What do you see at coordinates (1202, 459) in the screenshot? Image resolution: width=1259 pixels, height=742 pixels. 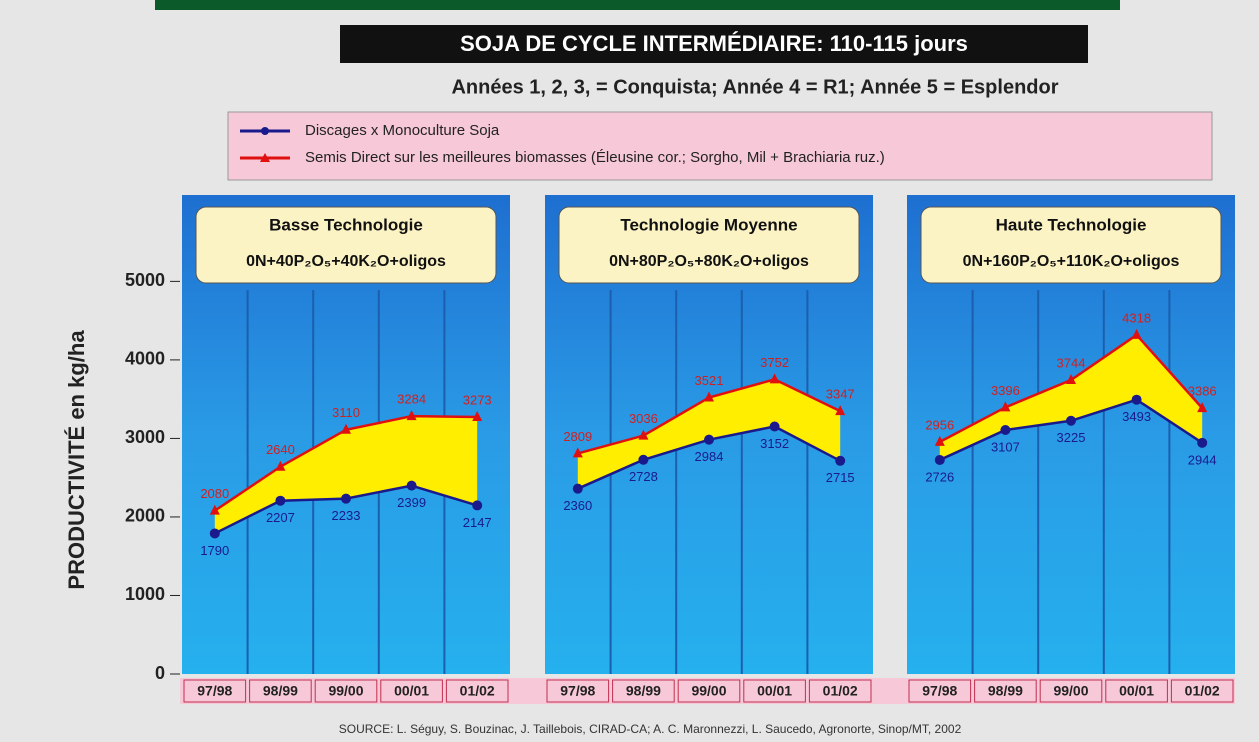 I see `value-label: 2944` at bounding box center [1202, 459].